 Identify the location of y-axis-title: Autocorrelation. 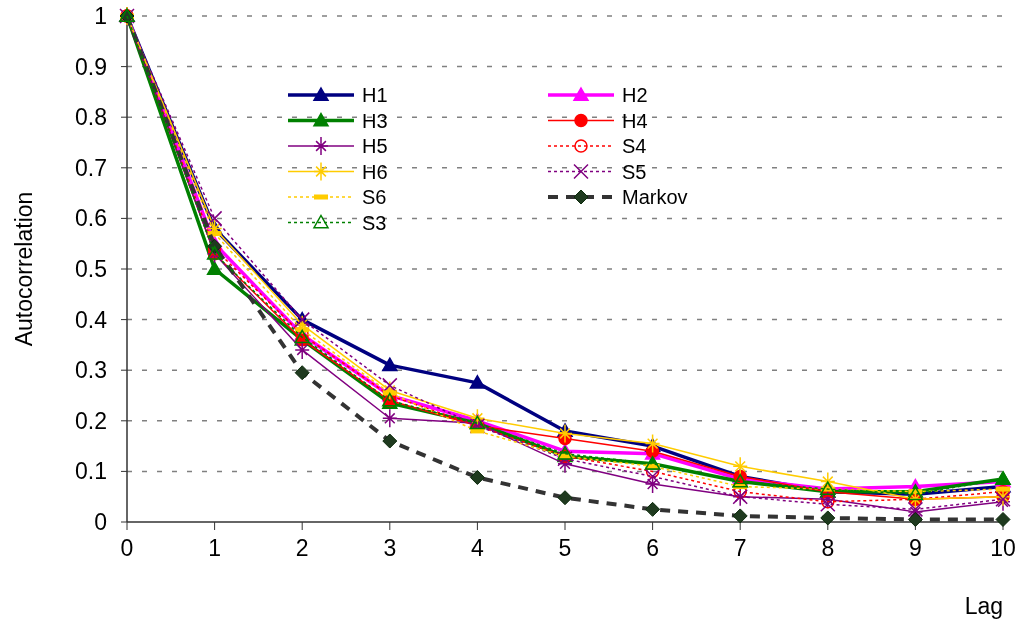
(24, 269).